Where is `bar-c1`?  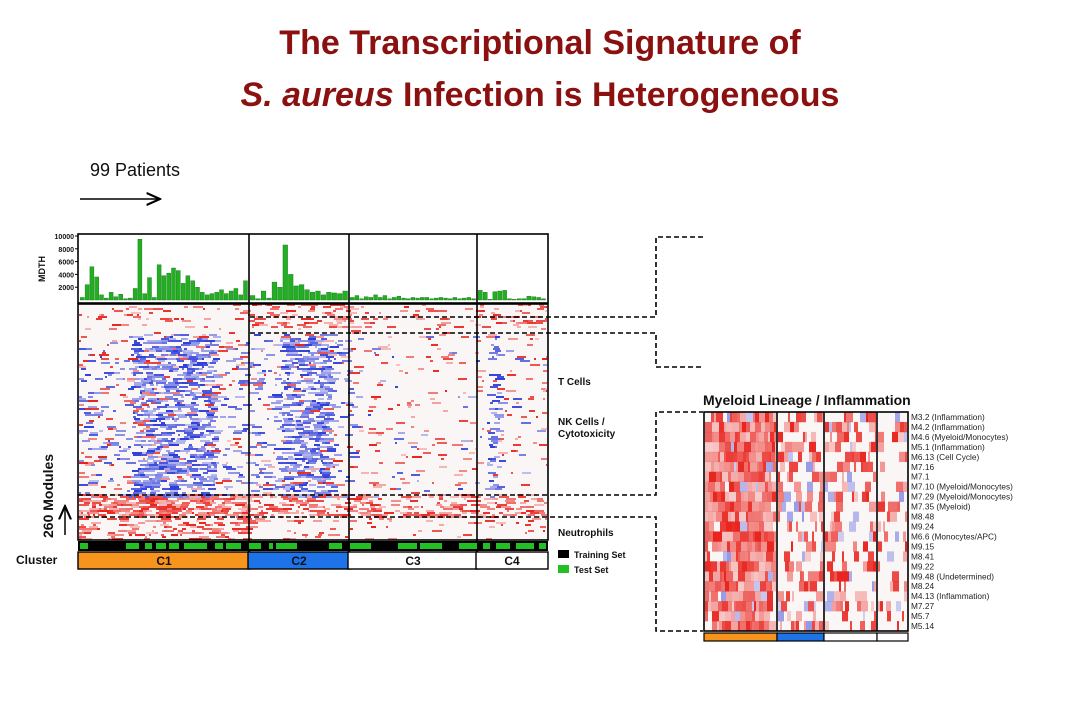
bar-c1 is located at coordinates (202, 296).